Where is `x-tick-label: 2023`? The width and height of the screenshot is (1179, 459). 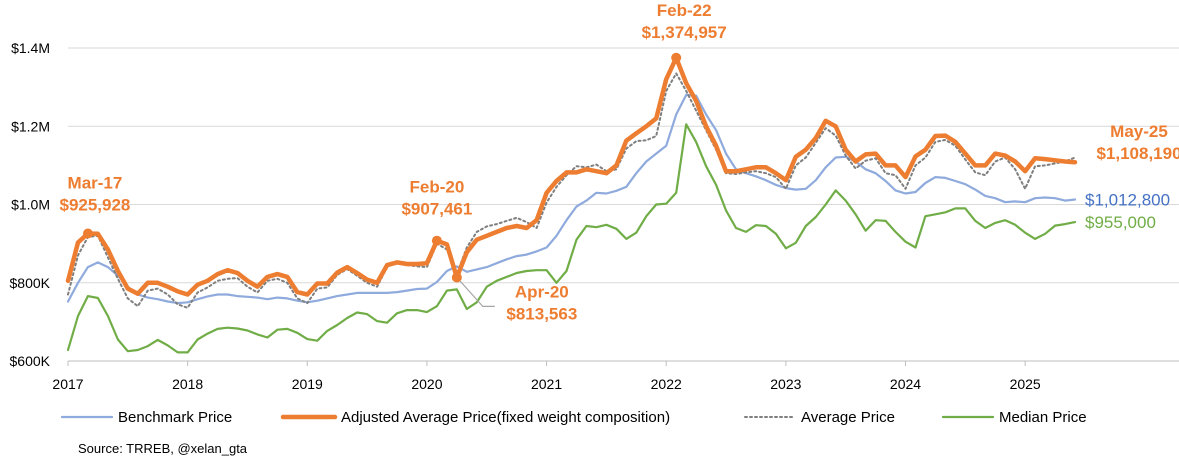
x-tick-label: 2023 is located at coordinates (785, 384).